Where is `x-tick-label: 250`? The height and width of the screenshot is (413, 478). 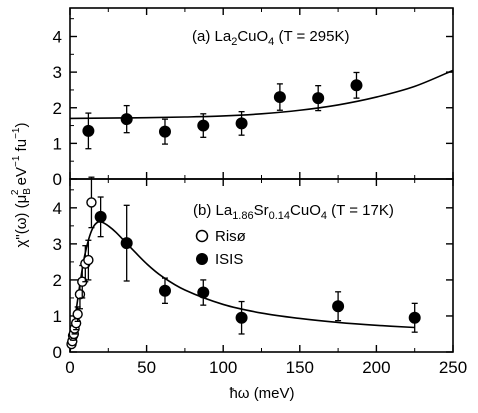 x-tick-label: 250 is located at coordinates (453, 367).